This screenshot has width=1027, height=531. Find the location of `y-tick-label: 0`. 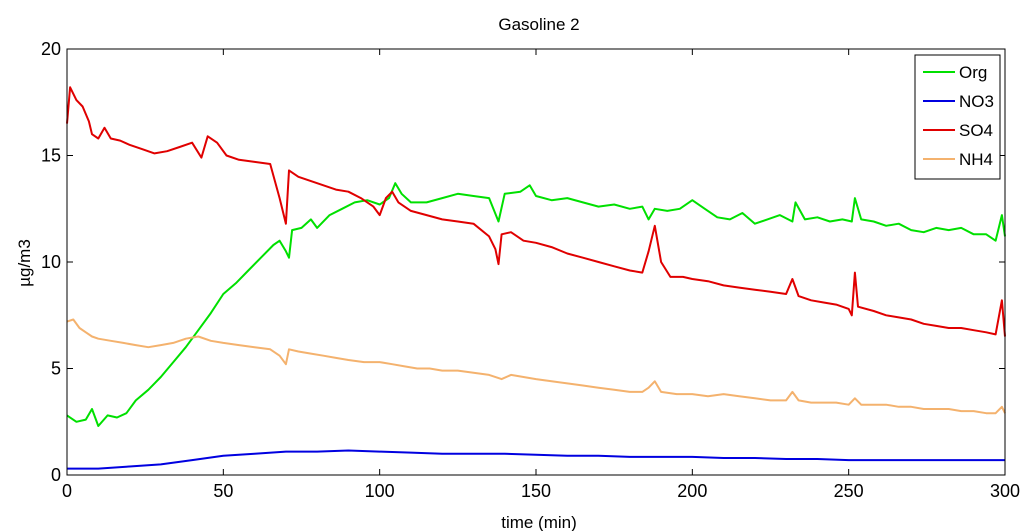

y-tick-label: 0 is located at coordinates (56, 475).